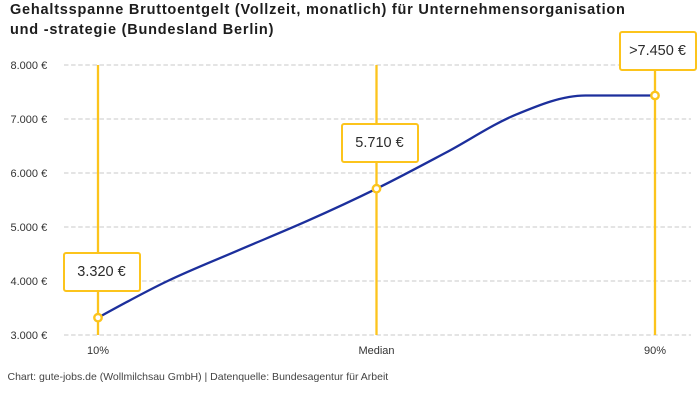 The image size is (700, 400). Describe the element at coordinates (29, 228) in the screenshot. I see `svg-text: 5.000 €` at that location.